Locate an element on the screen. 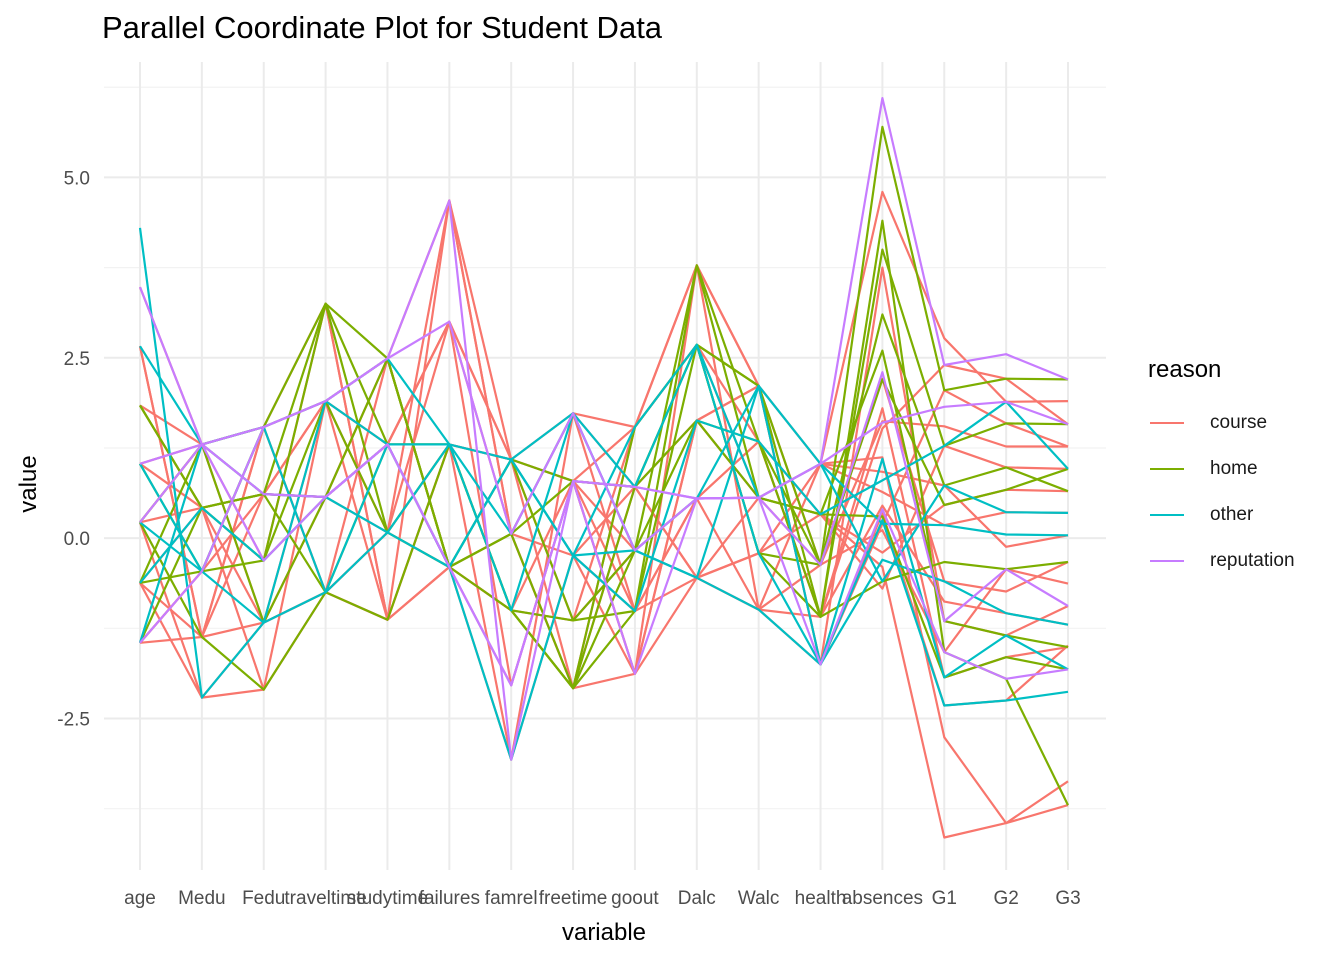 Image resolution: width=1344 pixels, height=960 pixels. x-tick-label: famrel is located at coordinates (511, 898).